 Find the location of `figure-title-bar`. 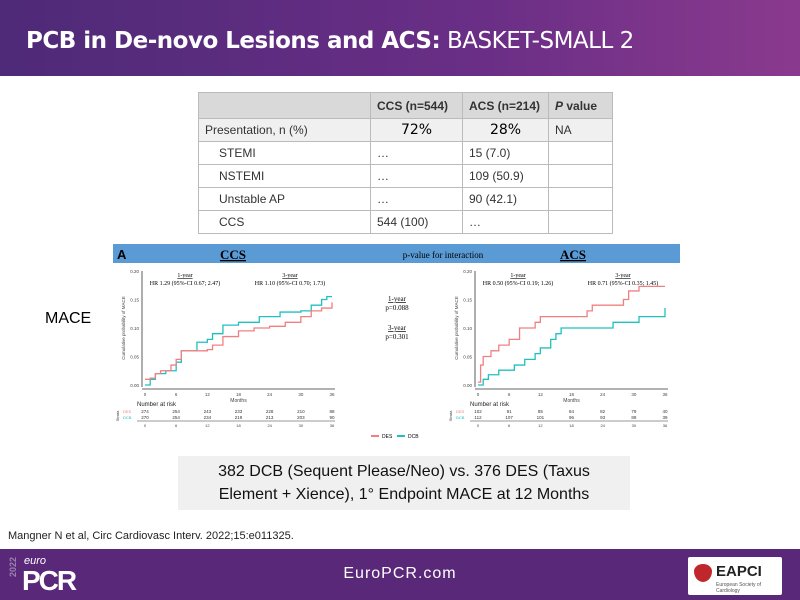

figure-title-bar is located at coordinates (396, 253).